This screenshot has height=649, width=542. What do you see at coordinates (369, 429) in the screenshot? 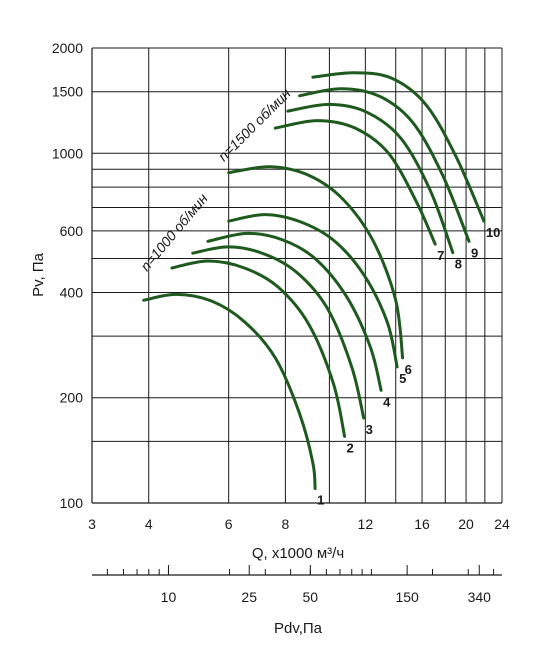
I see `series-label-3: 3` at bounding box center [369, 429].